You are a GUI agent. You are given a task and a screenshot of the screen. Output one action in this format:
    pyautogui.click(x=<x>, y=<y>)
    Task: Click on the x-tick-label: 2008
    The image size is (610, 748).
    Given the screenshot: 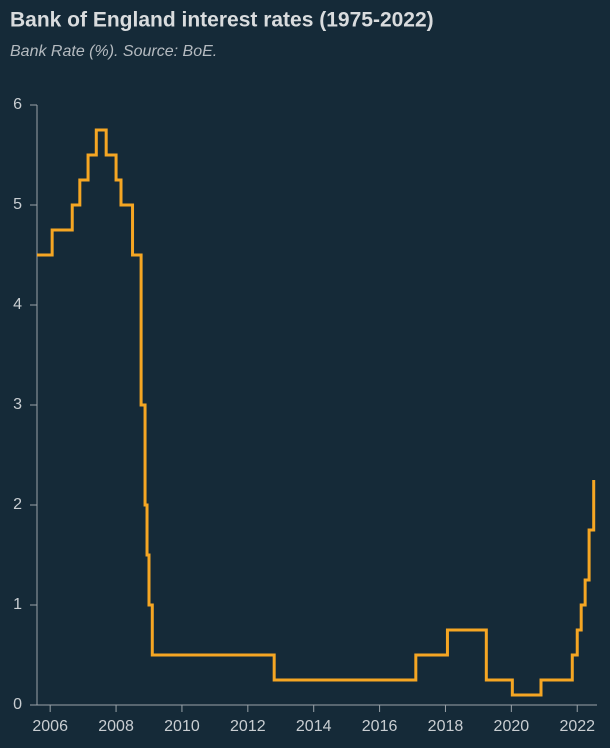 What is the action you would take?
    pyautogui.click(x=116, y=726)
    